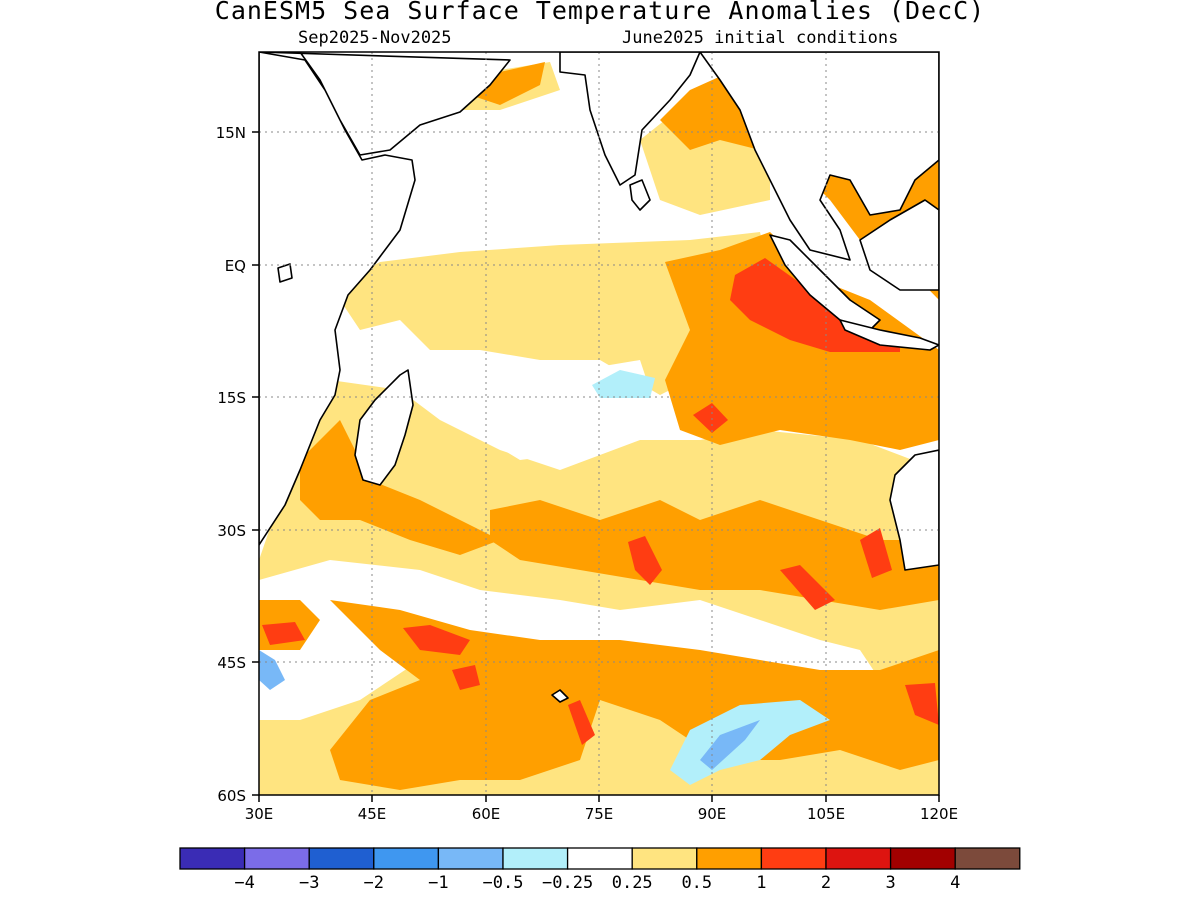  I want to click on lat-labels: 15N EQ 15S 30S 45S 60S, so click(231, 464).